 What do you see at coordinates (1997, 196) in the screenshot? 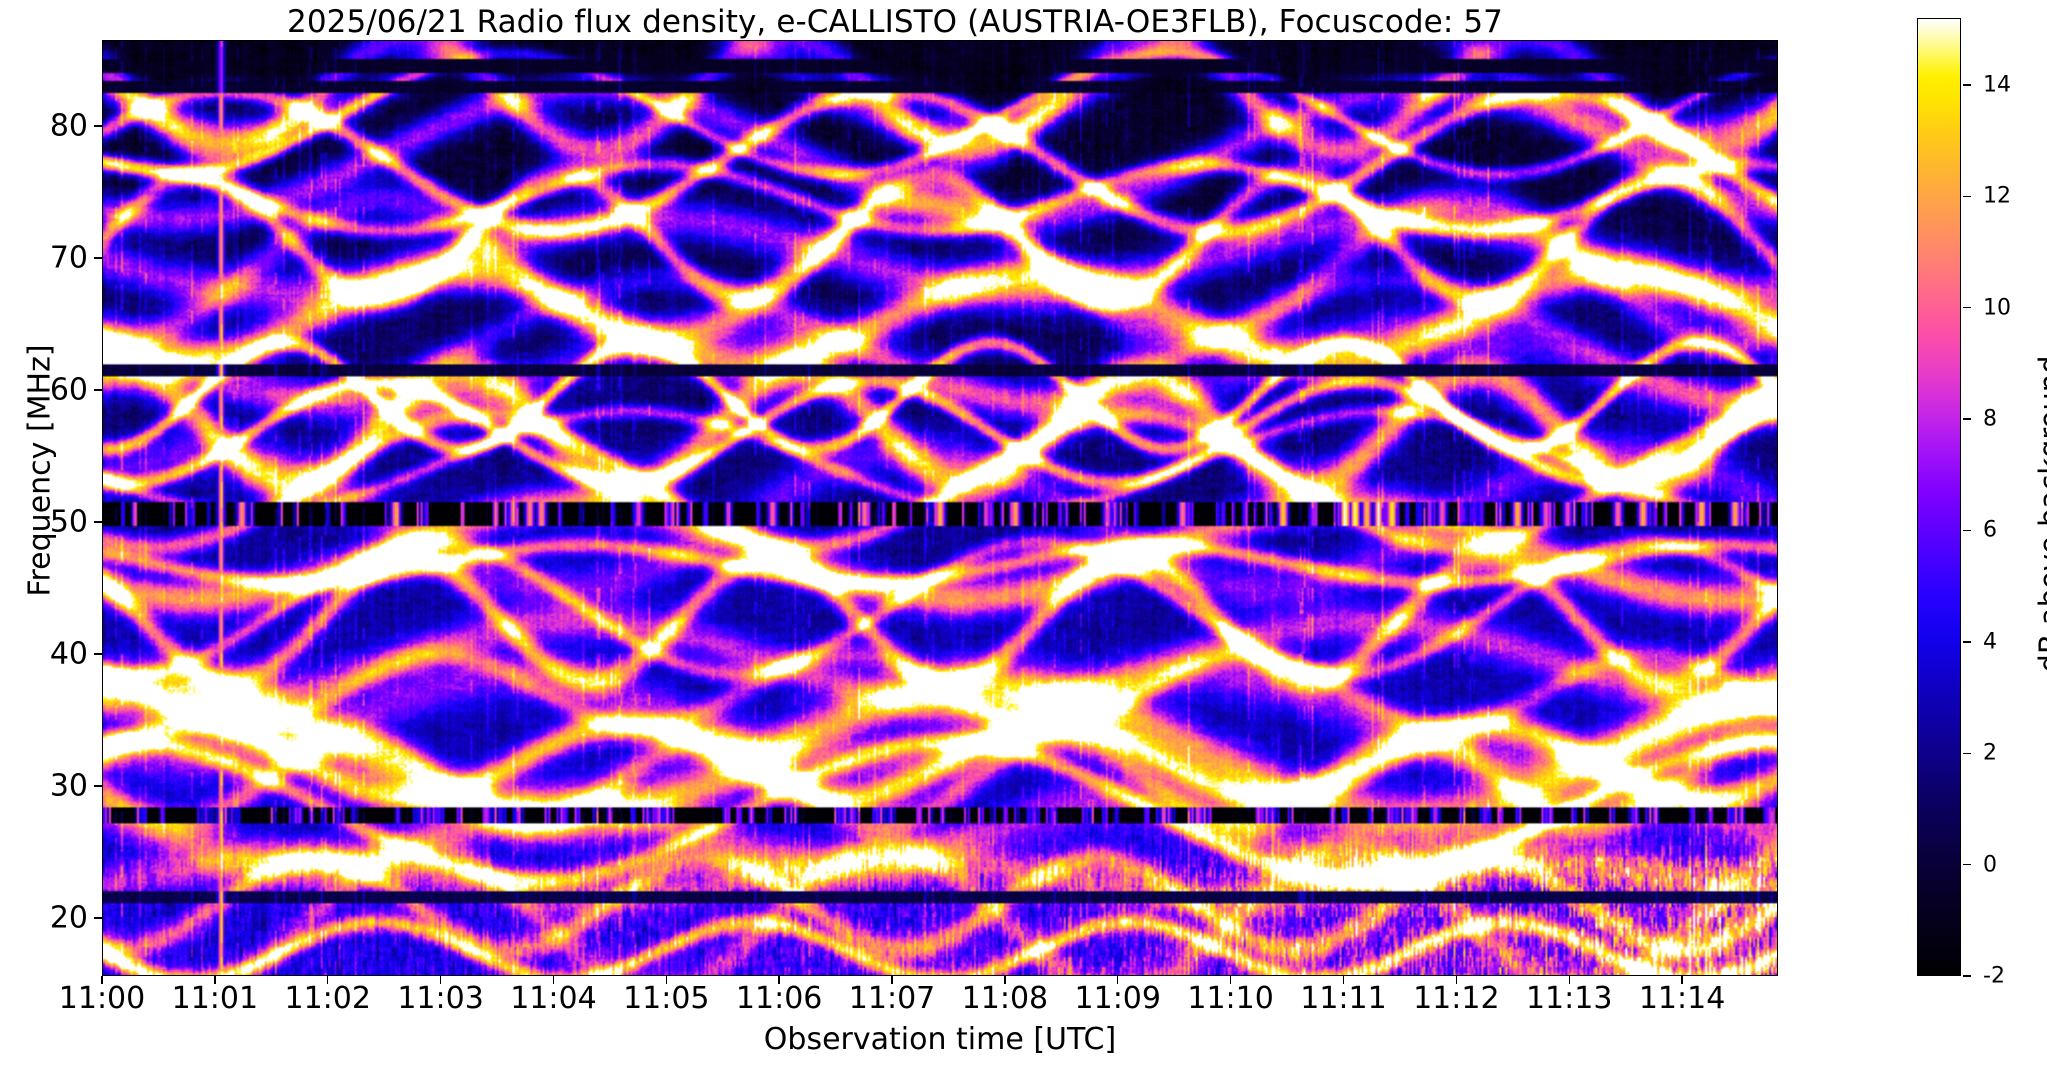
I see `colorbar-tick-label: 12` at bounding box center [1997, 196].